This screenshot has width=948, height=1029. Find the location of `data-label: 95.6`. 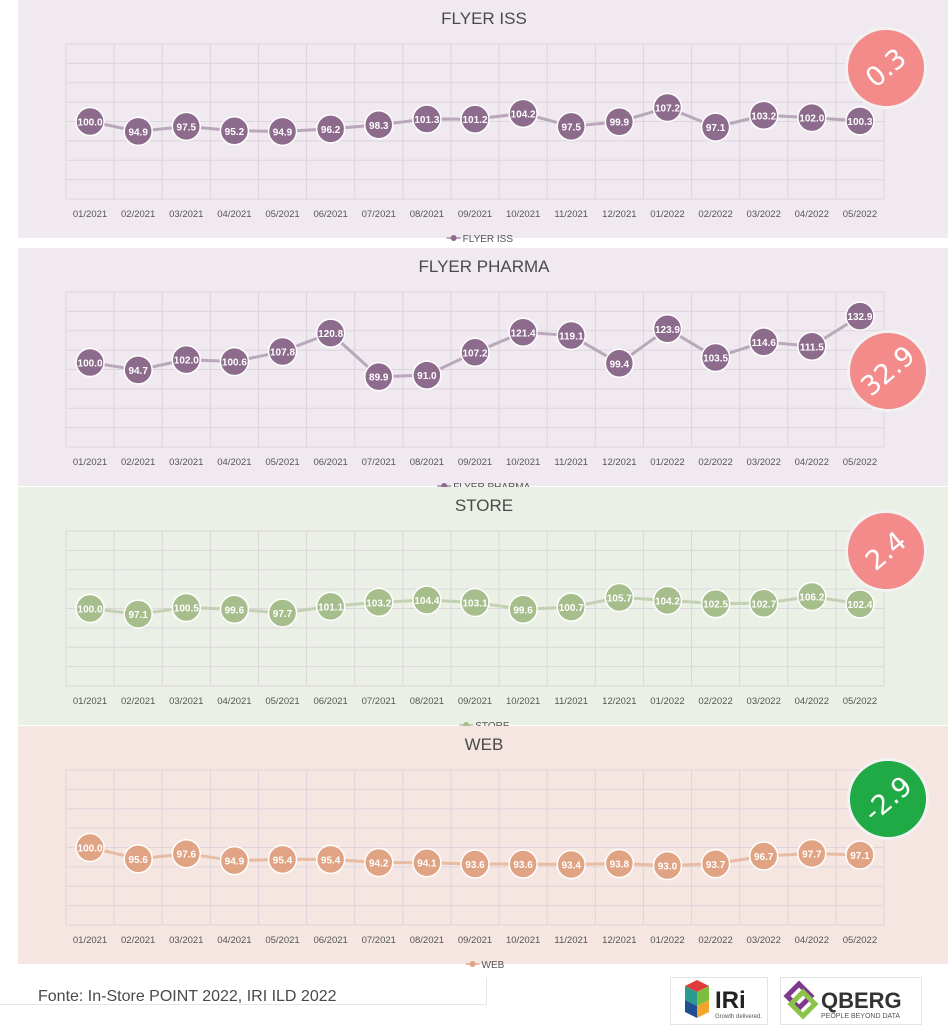

data-label: 95.6 is located at coordinates (138, 860).